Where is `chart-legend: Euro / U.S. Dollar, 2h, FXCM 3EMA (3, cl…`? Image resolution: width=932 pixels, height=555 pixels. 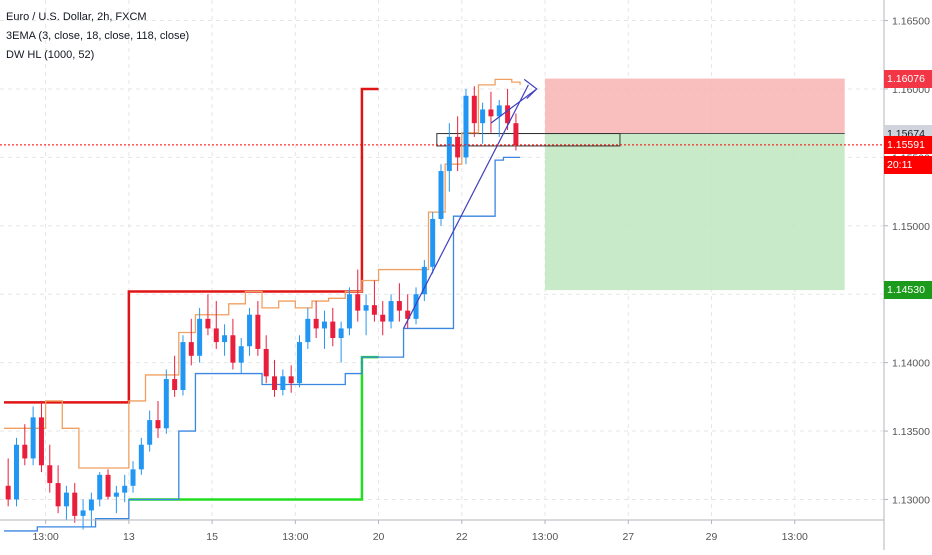
chart-legend: Euro / U.S. Dollar, 2h, FXCM 3EMA (3, cl… is located at coordinates (97, 36).